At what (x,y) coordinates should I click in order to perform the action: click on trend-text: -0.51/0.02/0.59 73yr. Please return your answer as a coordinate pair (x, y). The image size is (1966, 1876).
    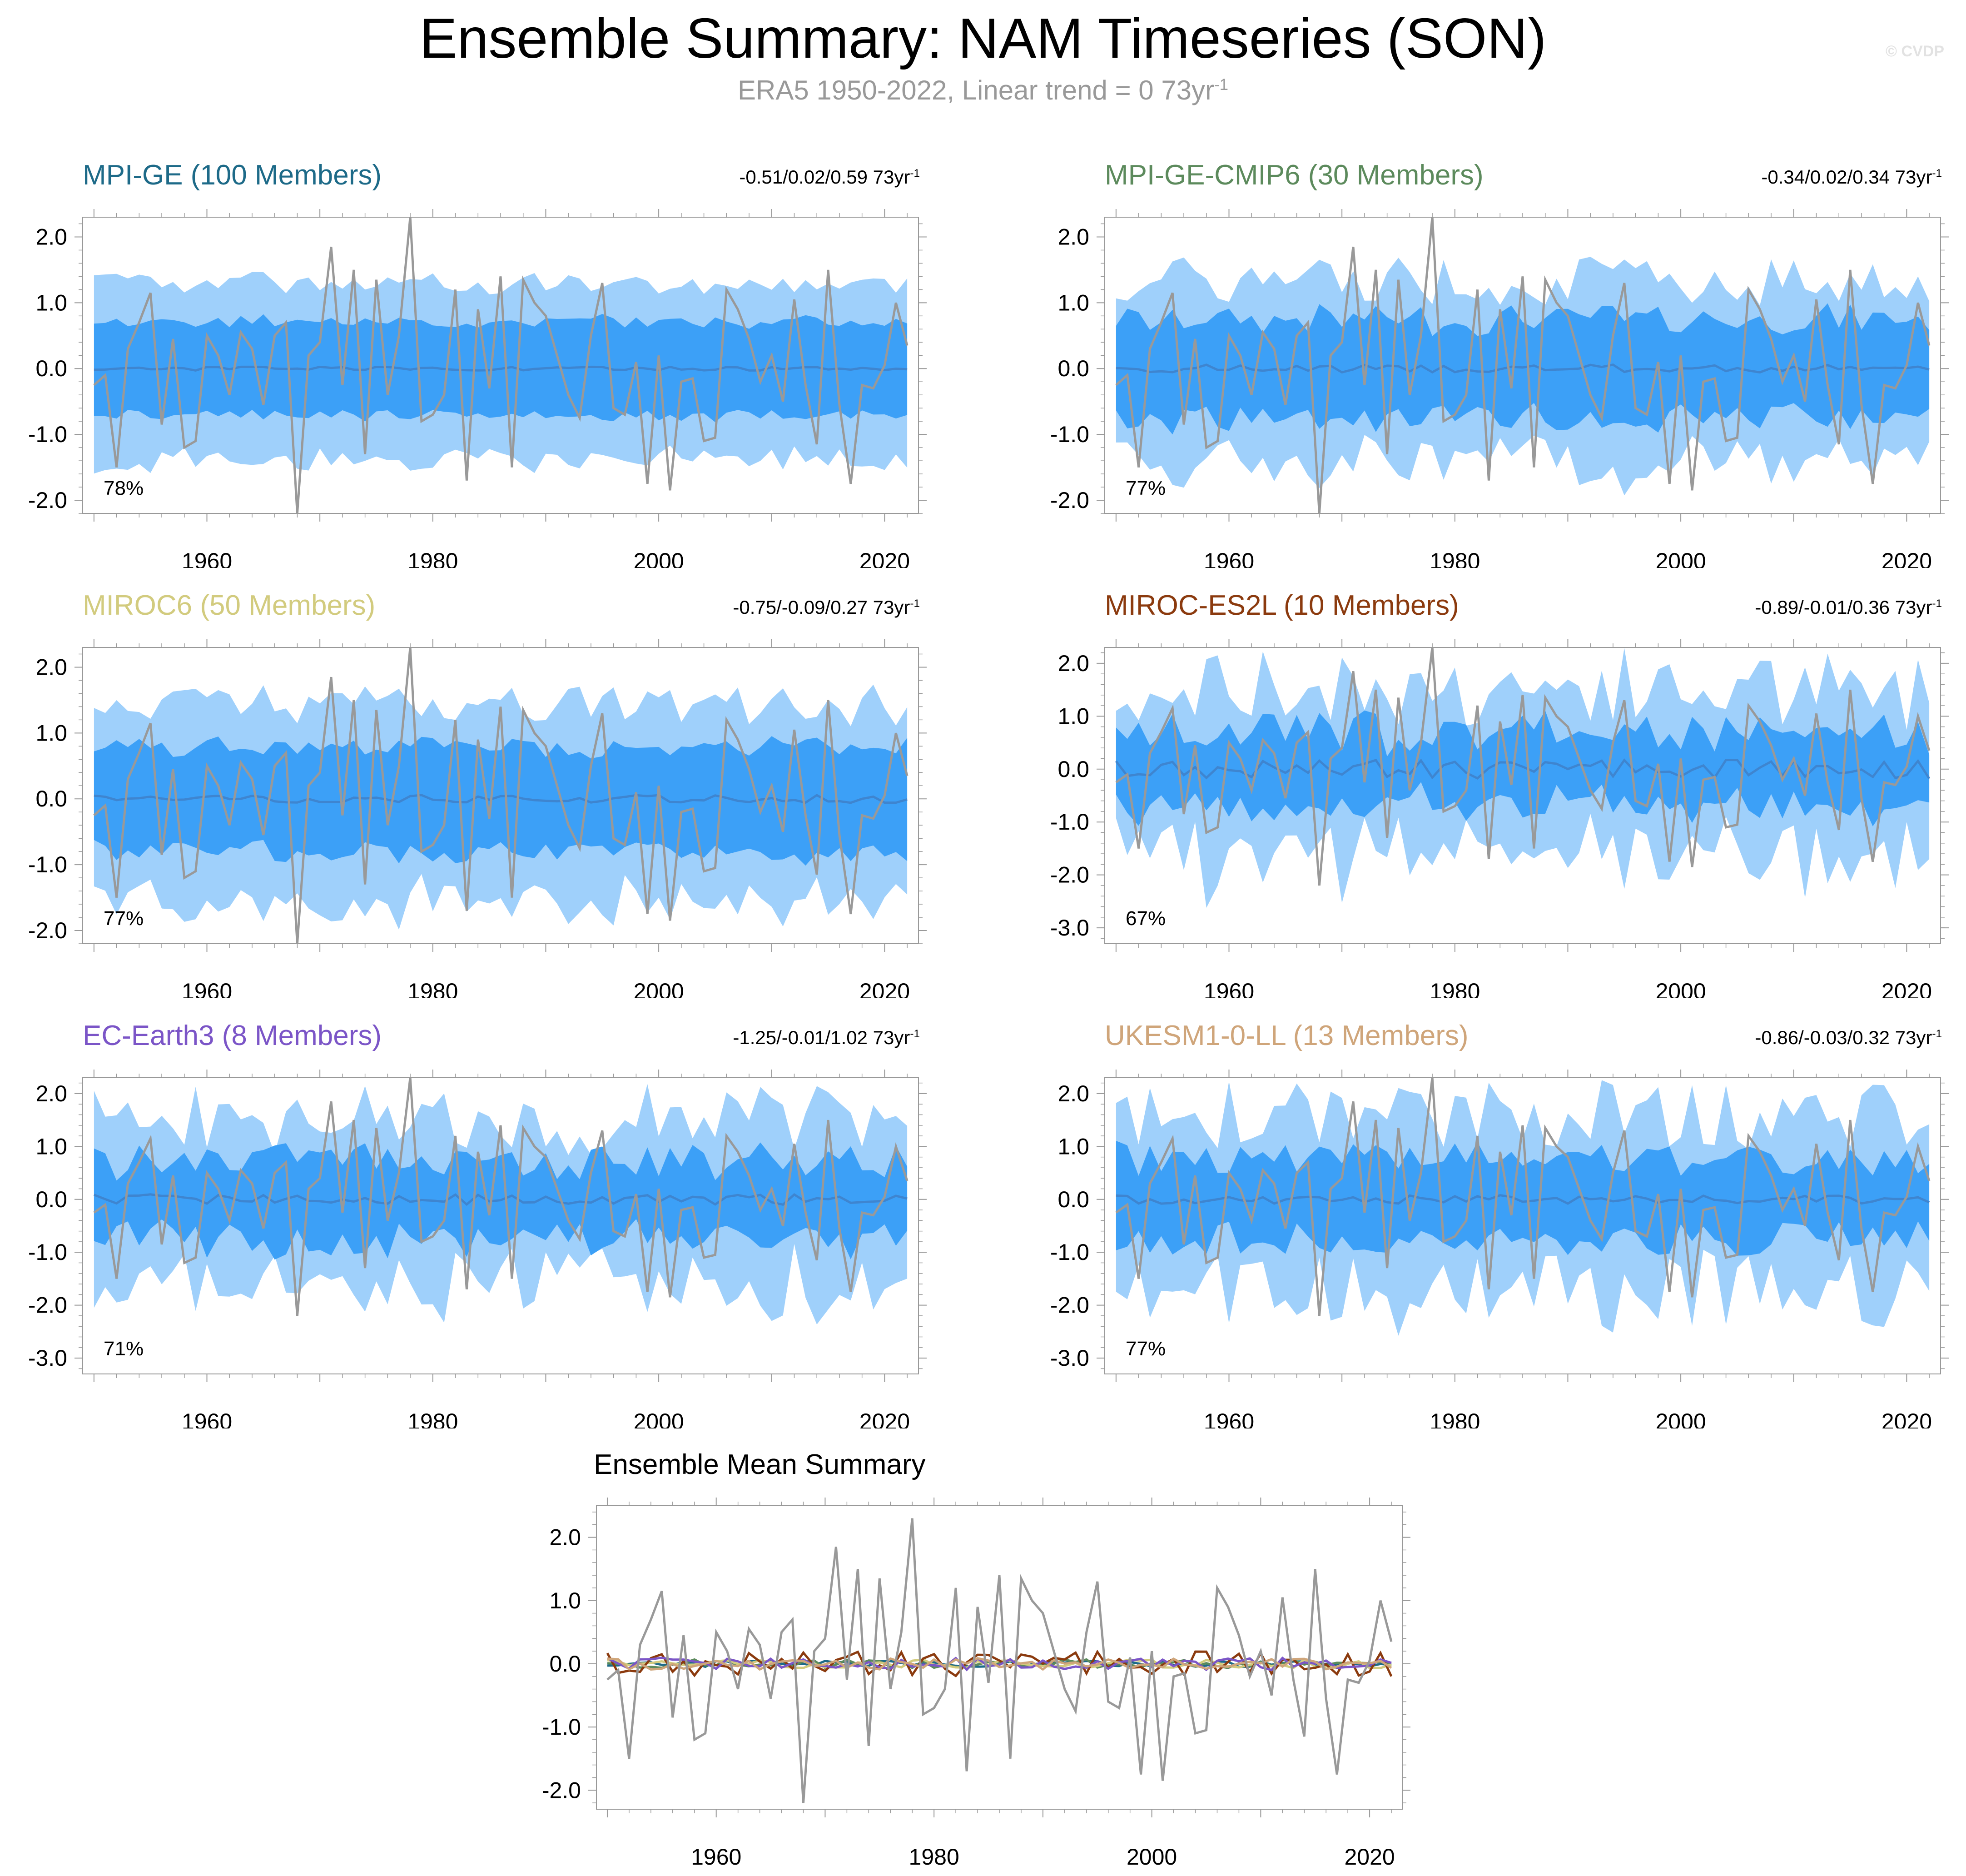
    Looking at the image, I should click on (824, 177).